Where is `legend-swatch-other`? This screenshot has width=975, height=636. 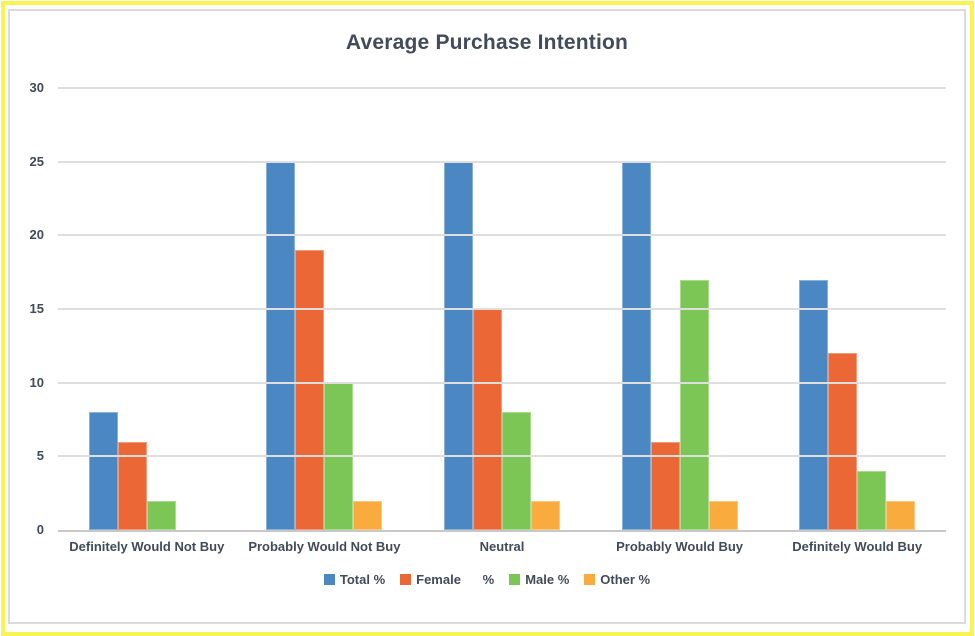
legend-swatch-other is located at coordinates (590, 579).